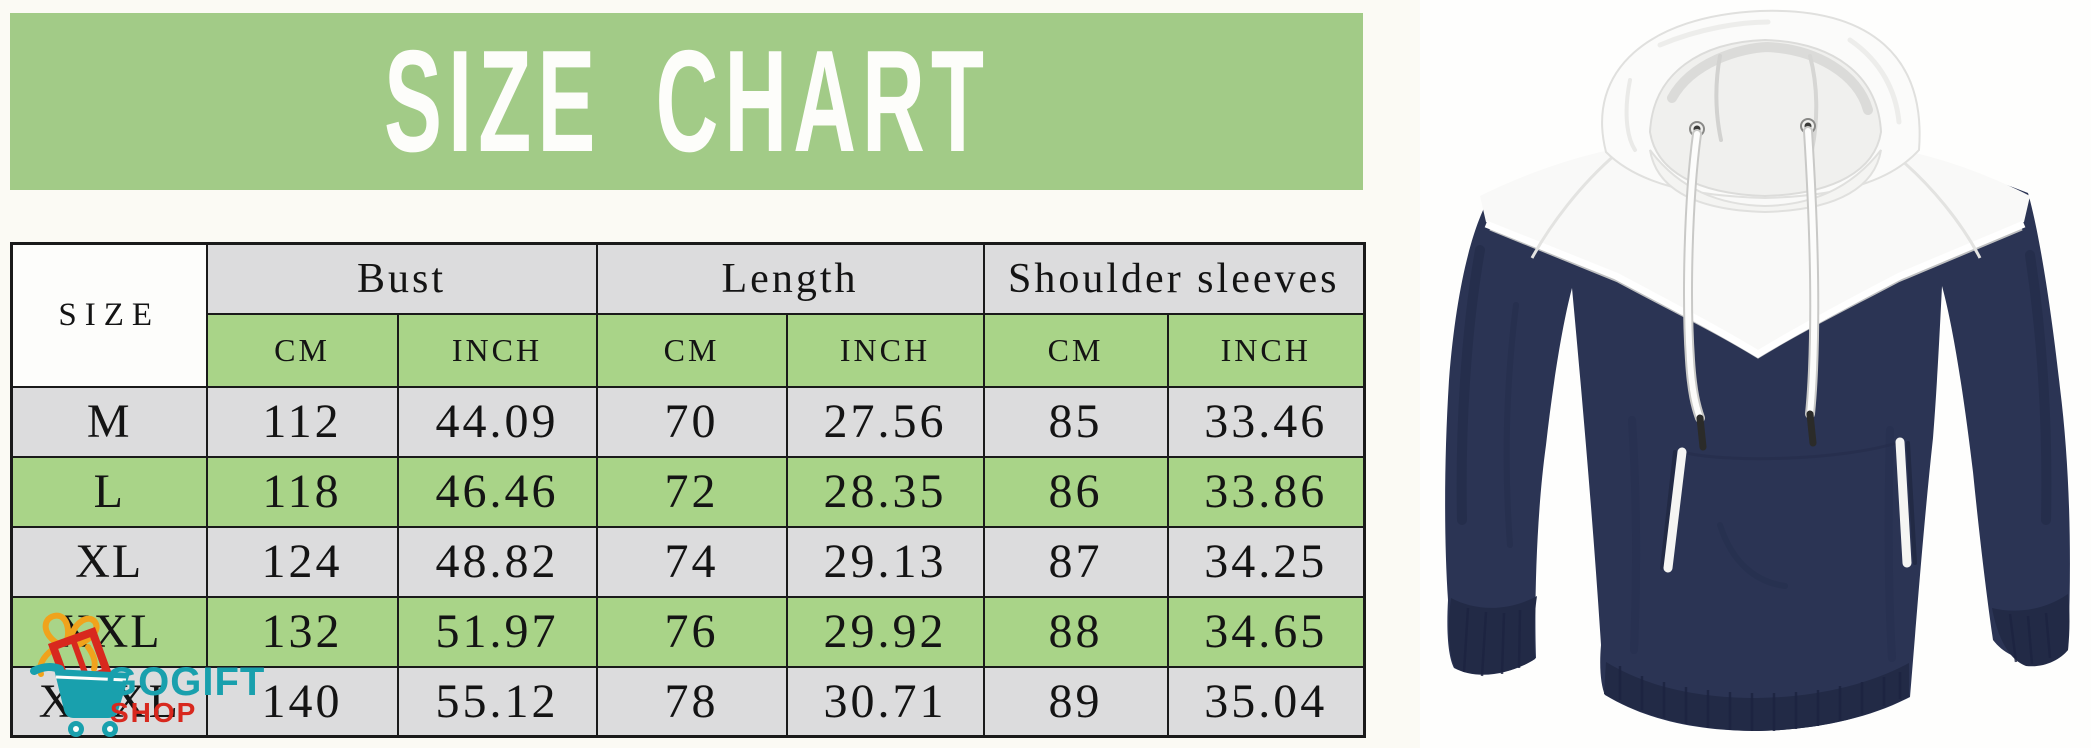  I want to click on logo-brand-text: GOGIFT, so click(185, 682).